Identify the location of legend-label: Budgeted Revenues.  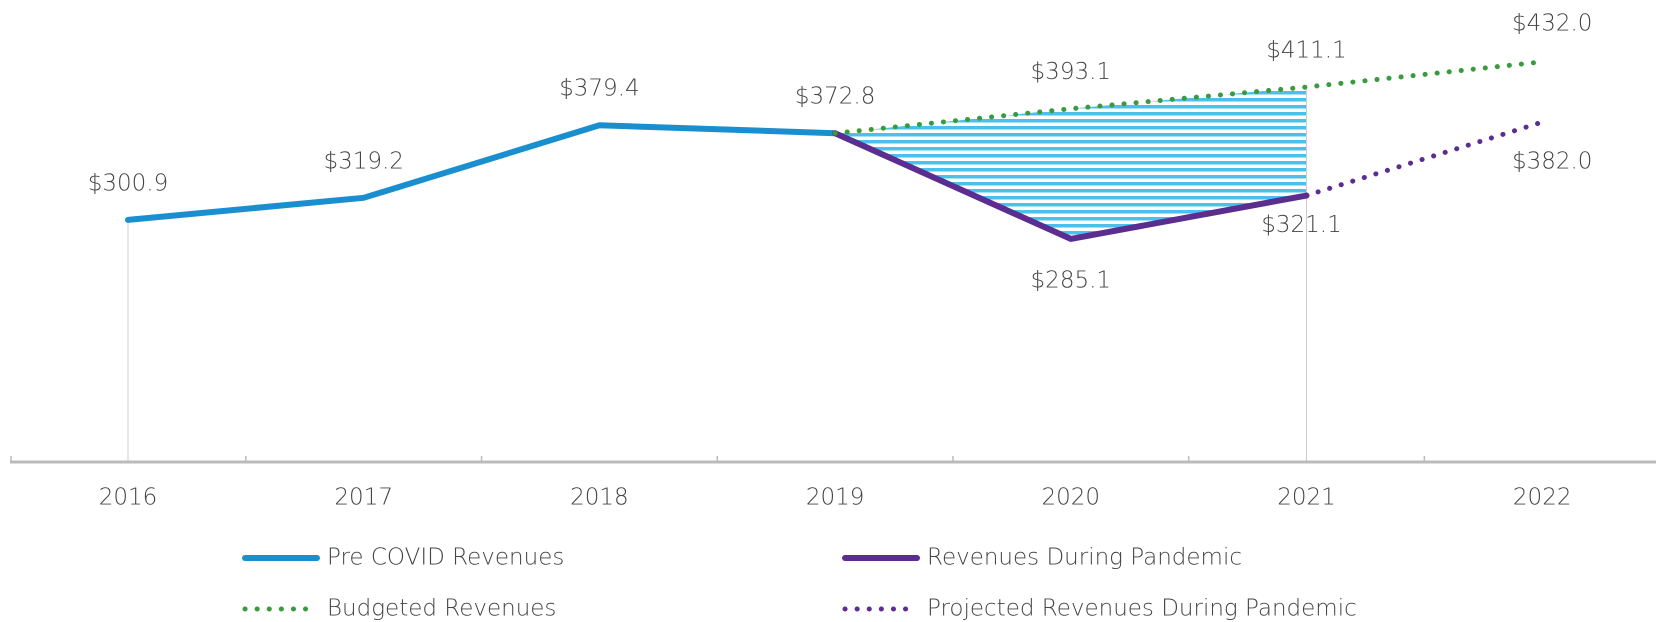
(441, 609).